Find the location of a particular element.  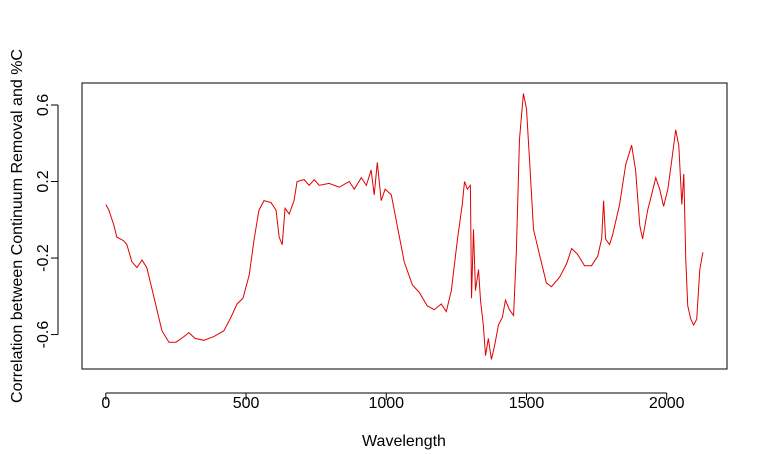

x-tick-label: 500 is located at coordinates (246, 403).